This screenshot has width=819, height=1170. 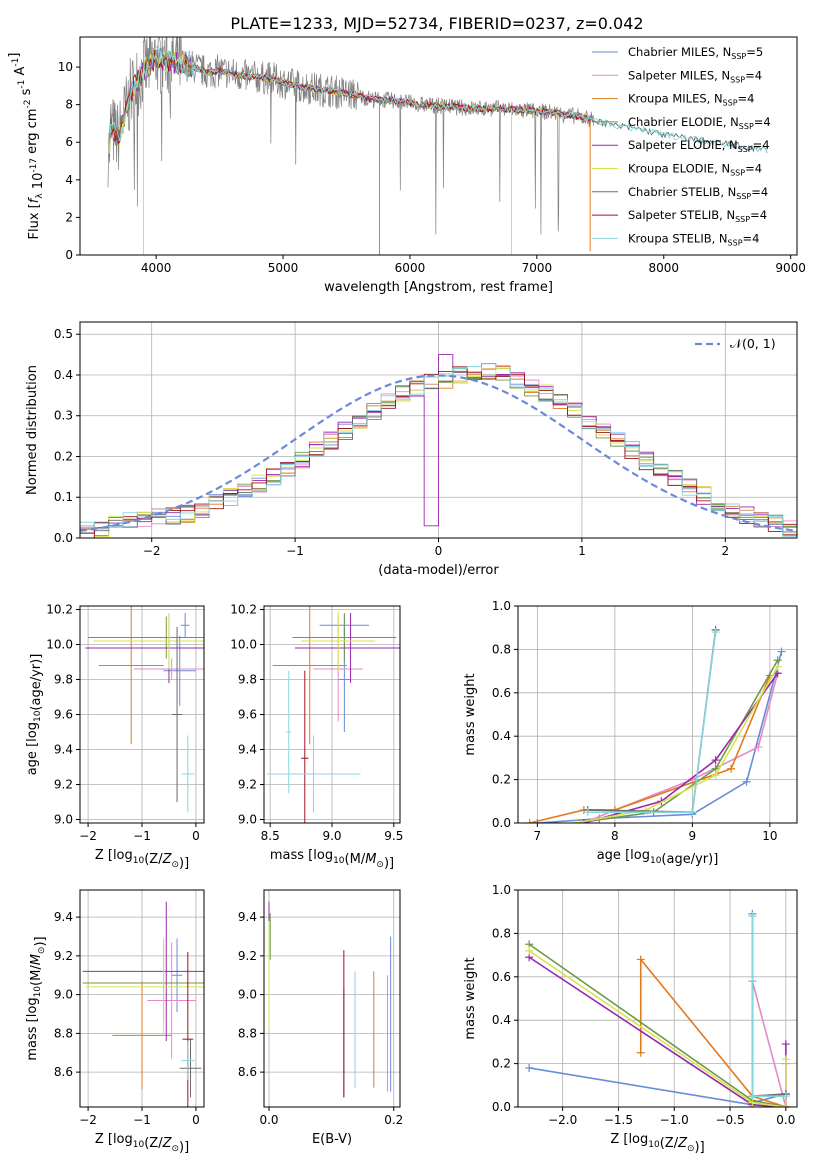 I want to click on y-tick-label: 4, so click(x=69, y=180).